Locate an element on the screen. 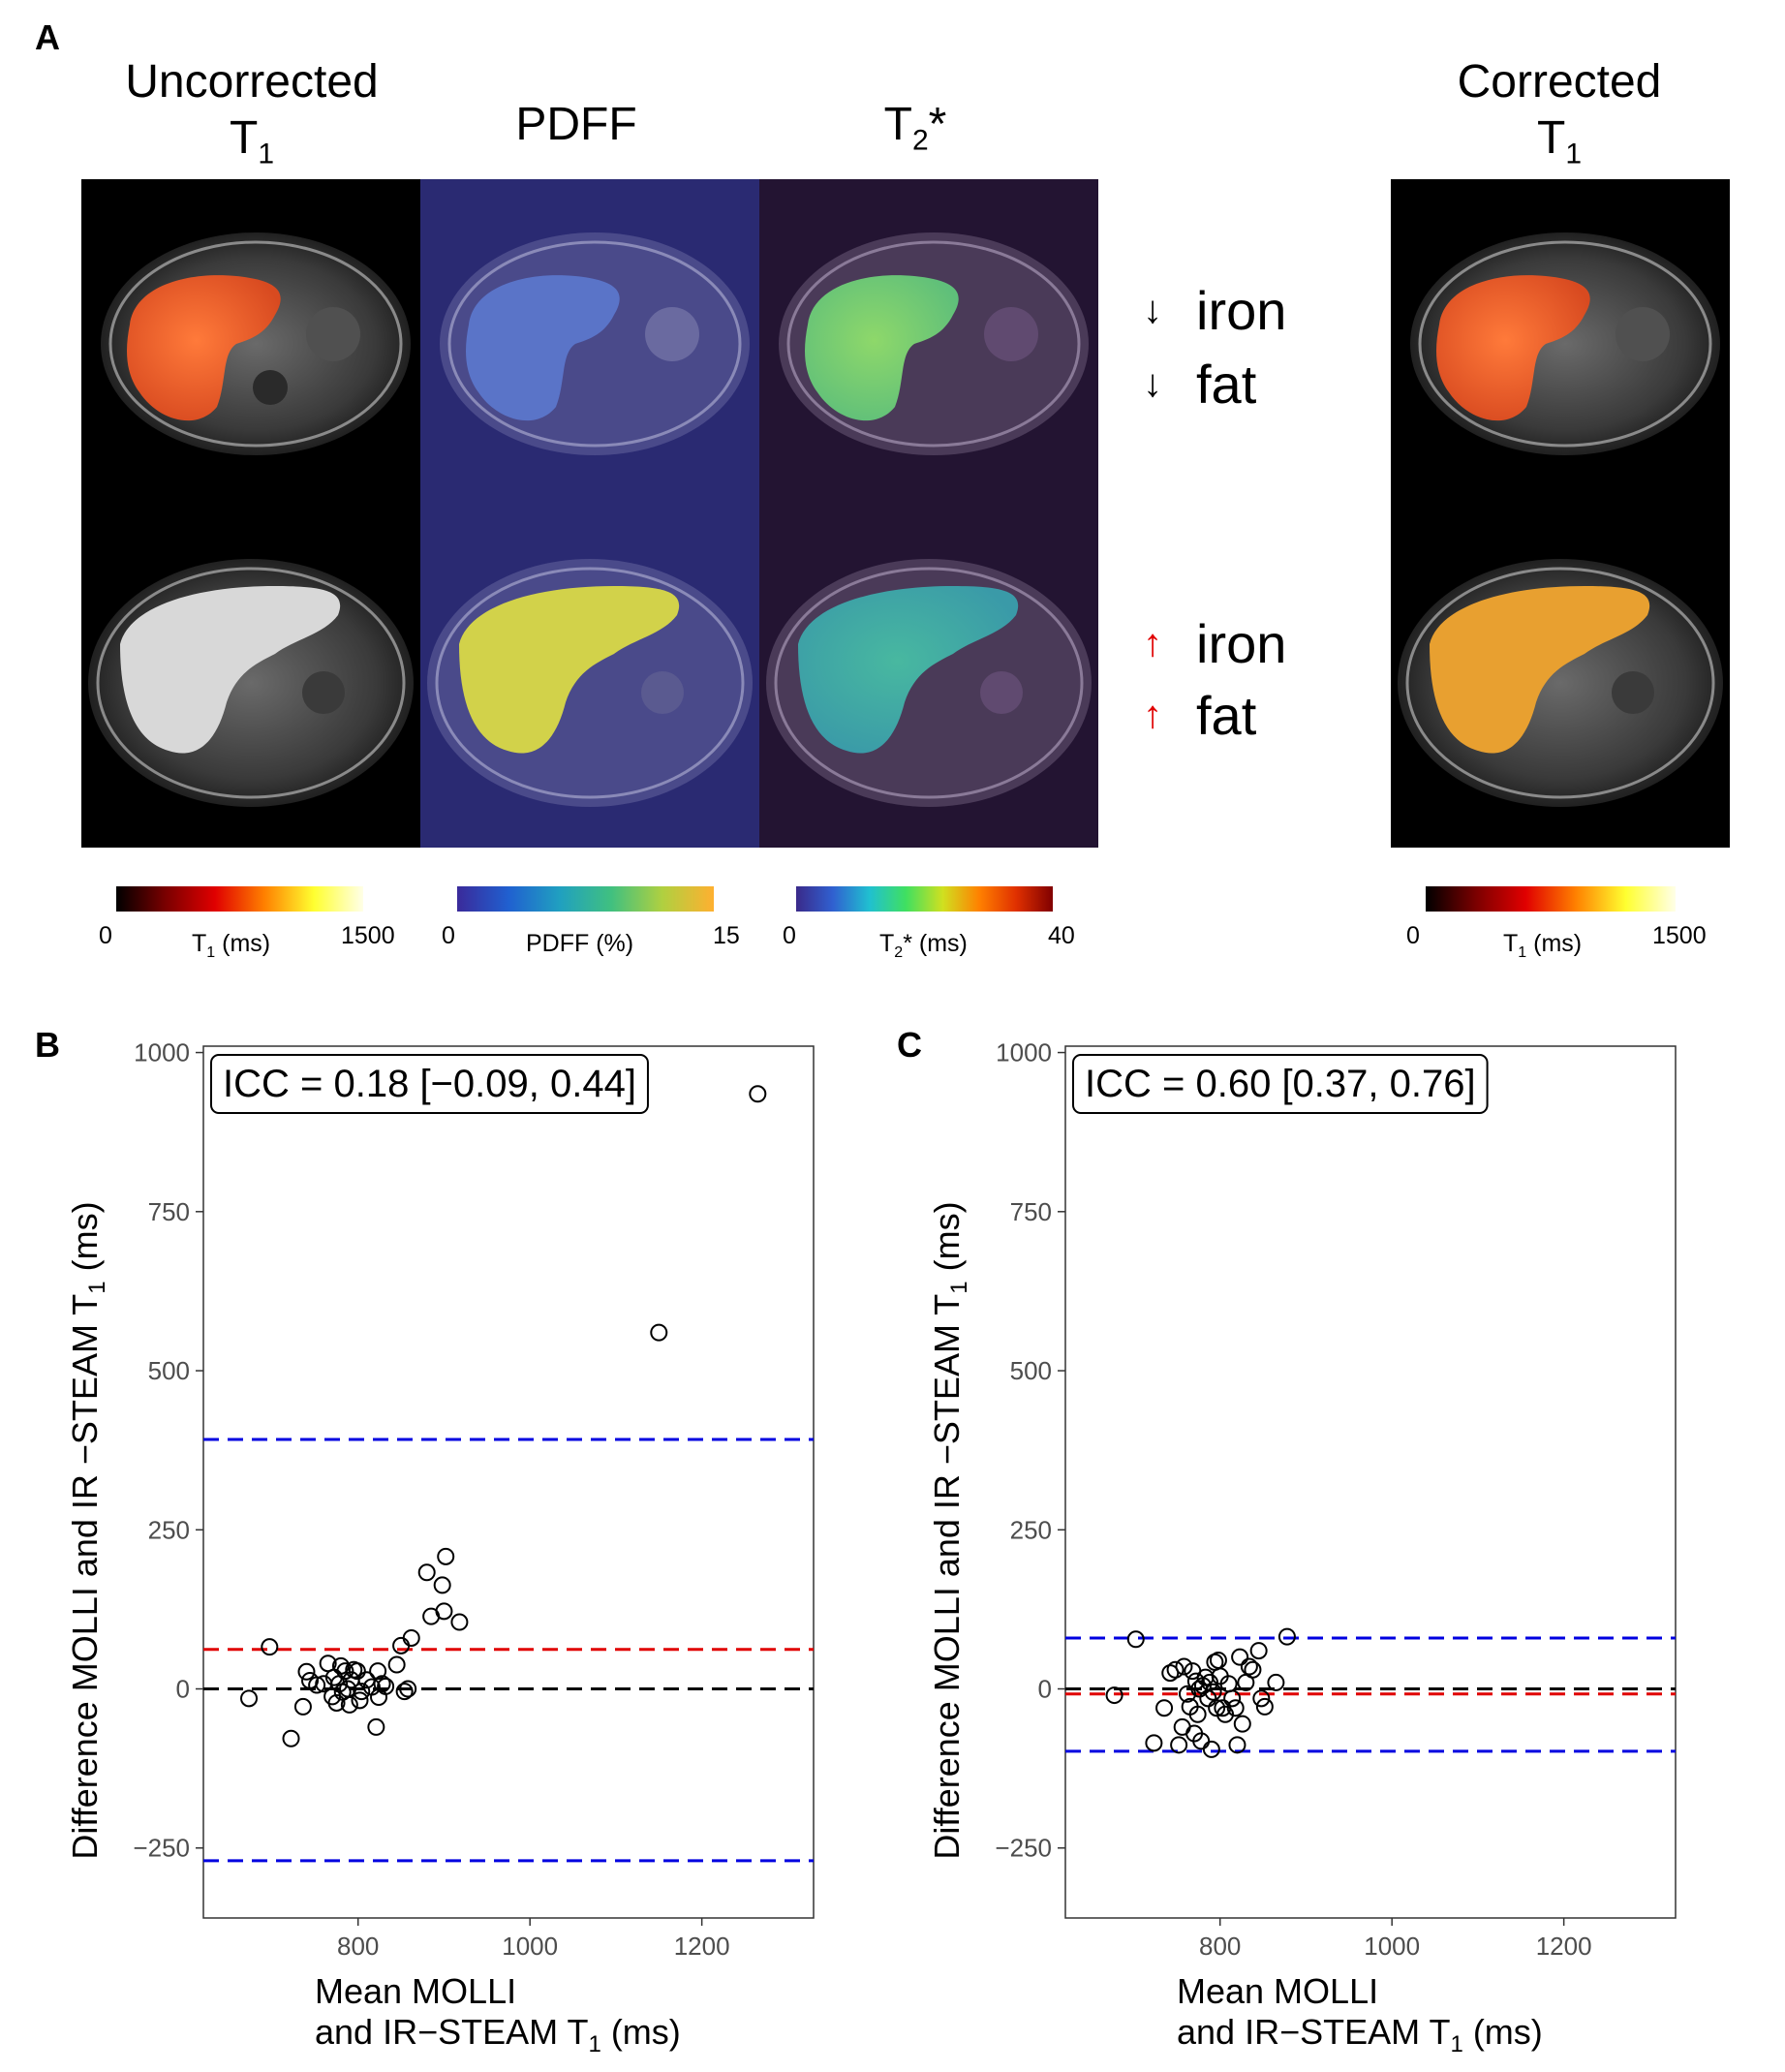 The height and width of the screenshot is (2072, 1785). colorbar-pdff-min: 0 is located at coordinates (449, 935).